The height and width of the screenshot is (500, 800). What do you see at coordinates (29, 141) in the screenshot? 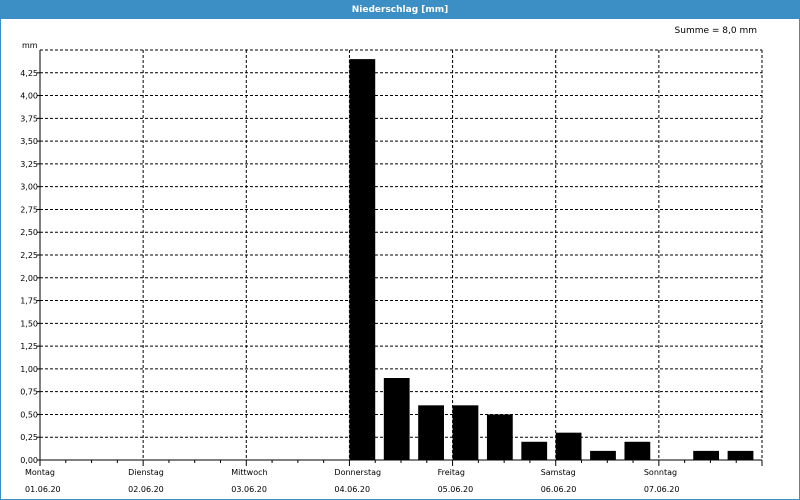
I see `y-tick-label: 3,50` at bounding box center [29, 141].